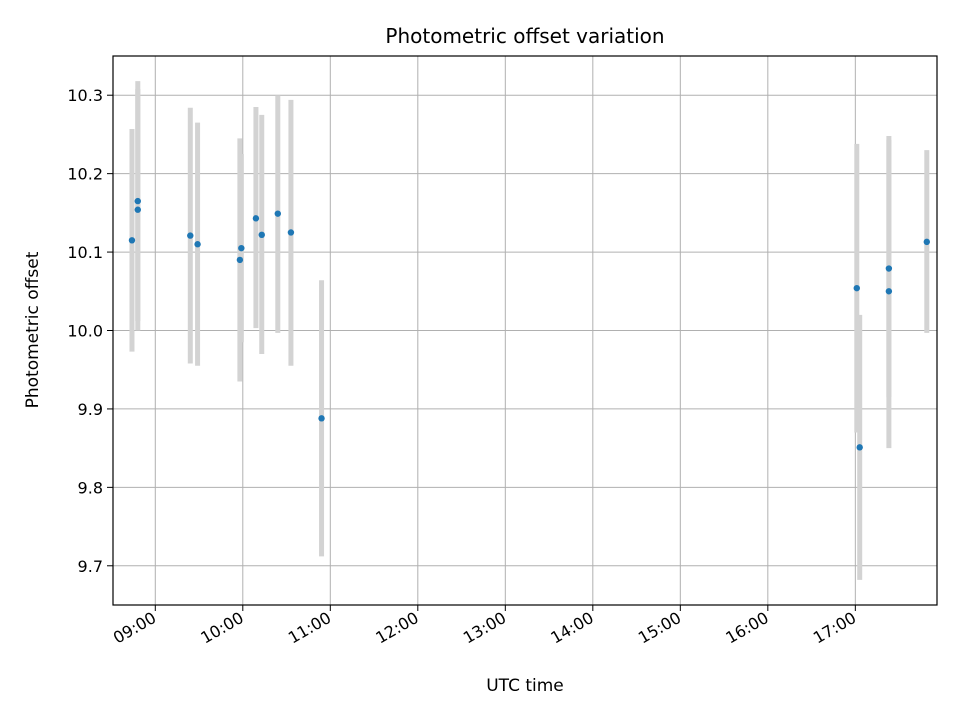 The width and height of the screenshot is (960, 720). Describe the element at coordinates (90, 409) in the screenshot. I see `y-tick-label: 9.9` at that location.